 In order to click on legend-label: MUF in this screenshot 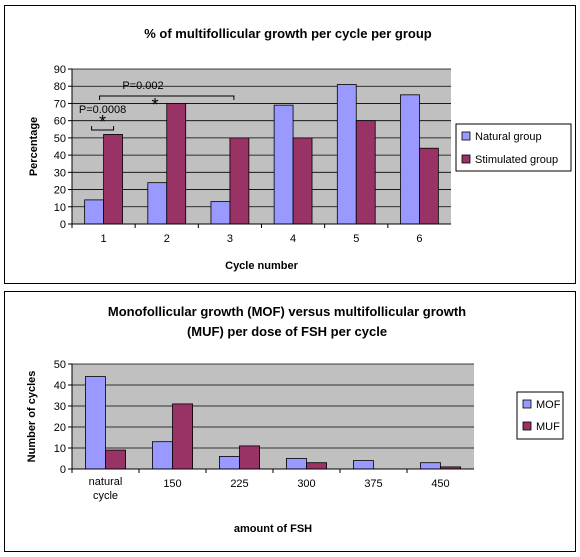, I will do `click(548, 427)`.